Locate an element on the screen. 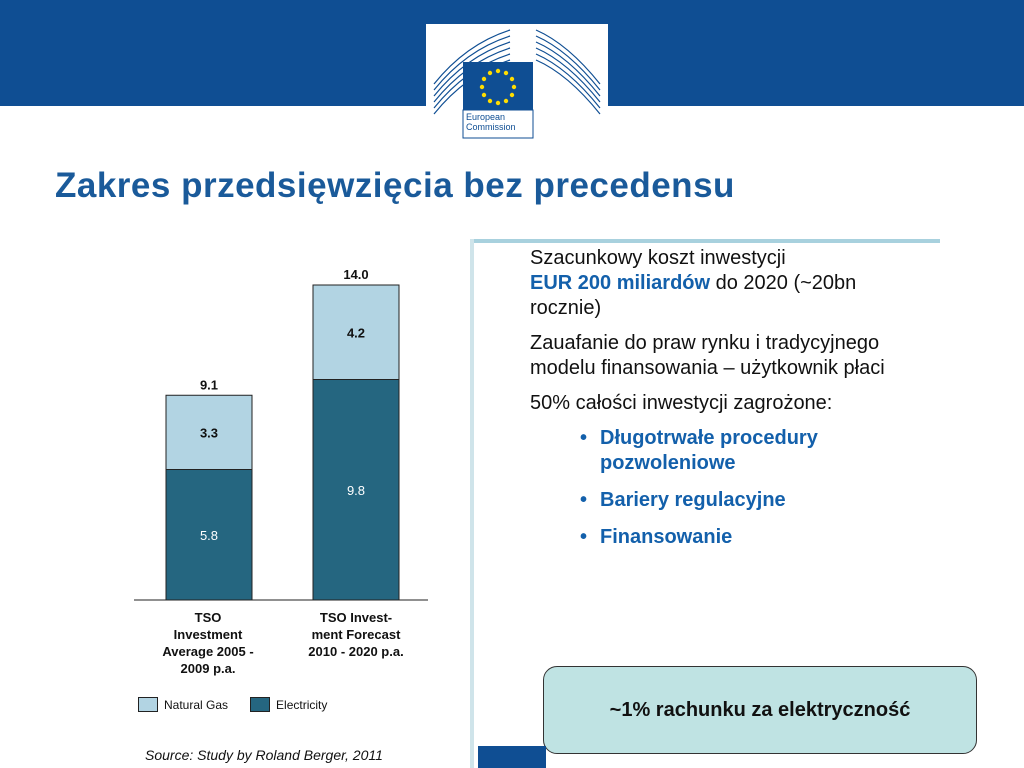  list-item: • Bariery regulacyjne is located at coordinates (755, 500).